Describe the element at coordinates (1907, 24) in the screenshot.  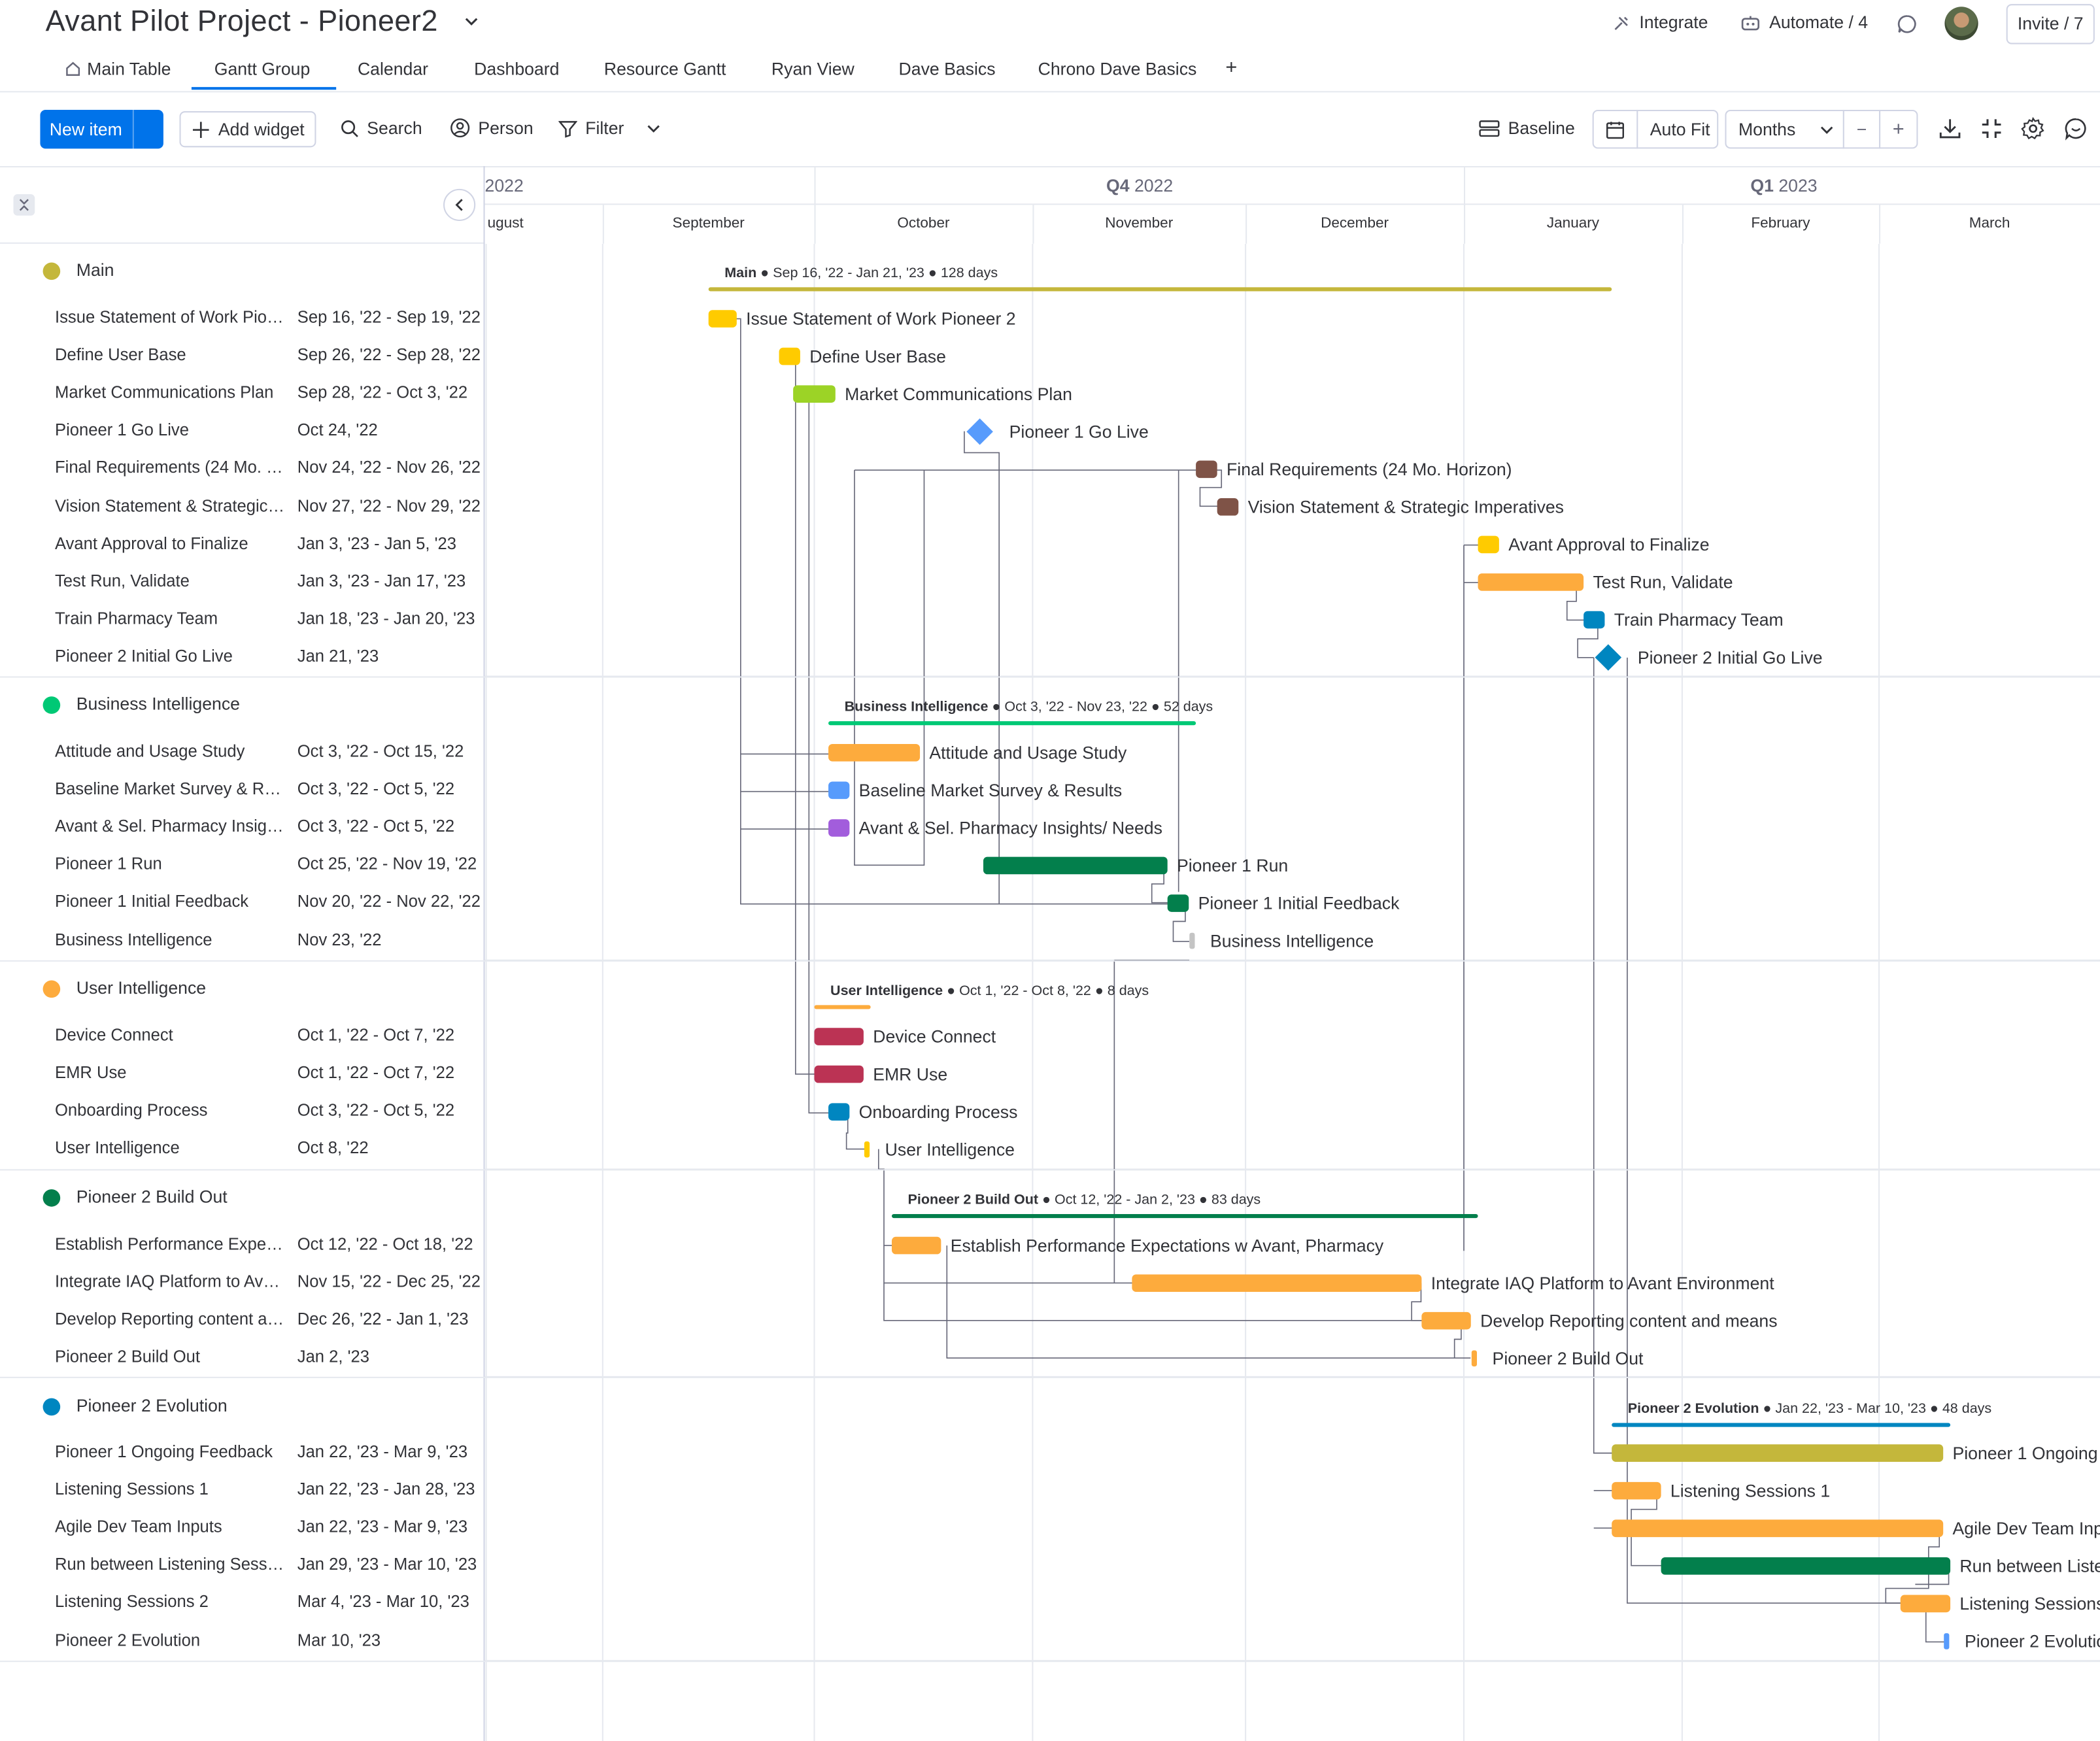
I see `updates-chat-icon` at that location.